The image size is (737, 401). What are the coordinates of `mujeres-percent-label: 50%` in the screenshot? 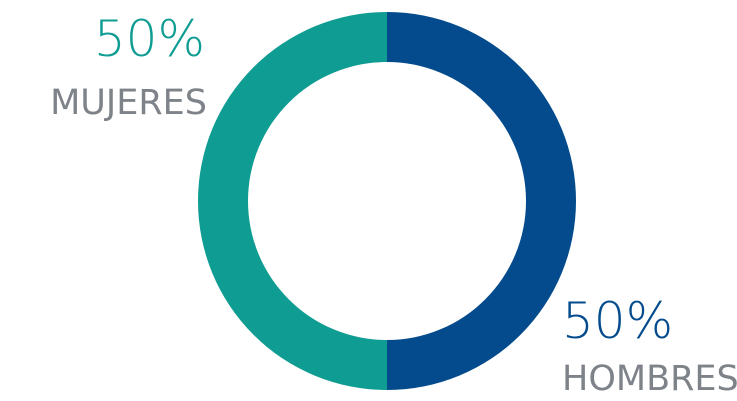 It's located at (149, 39).